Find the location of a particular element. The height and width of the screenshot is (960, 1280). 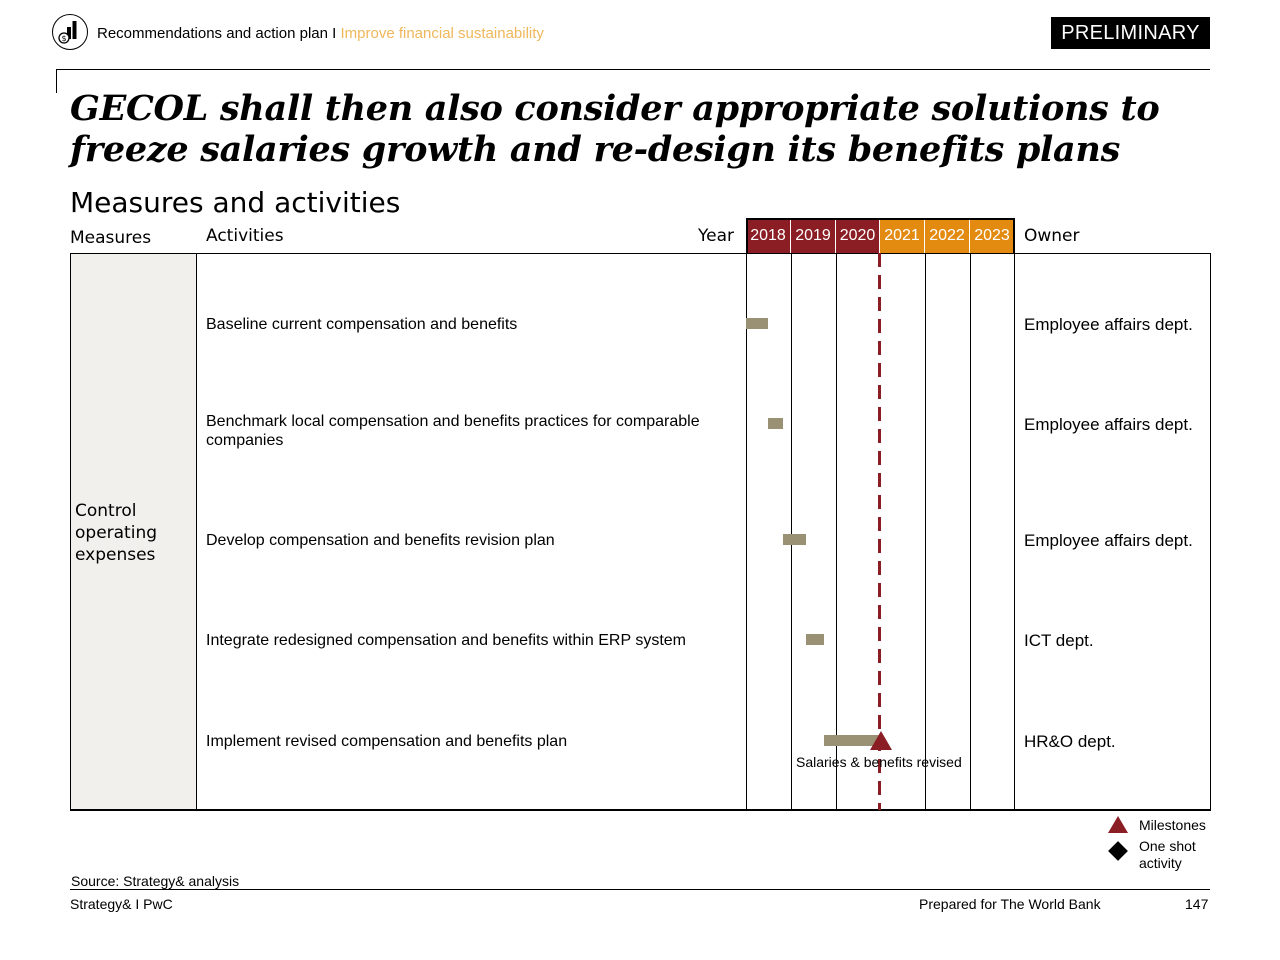

footer-divider is located at coordinates (640, 889).